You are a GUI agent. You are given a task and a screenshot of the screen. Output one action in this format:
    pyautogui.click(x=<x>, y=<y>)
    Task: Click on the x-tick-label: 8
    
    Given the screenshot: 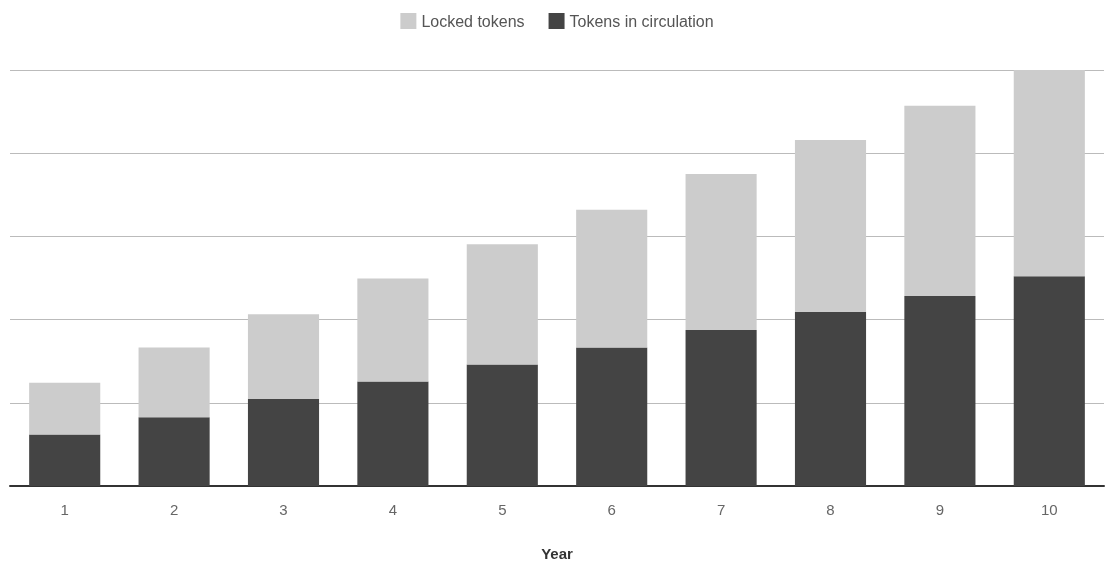 What is the action you would take?
    pyautogui.click(x=830, y=509)
    